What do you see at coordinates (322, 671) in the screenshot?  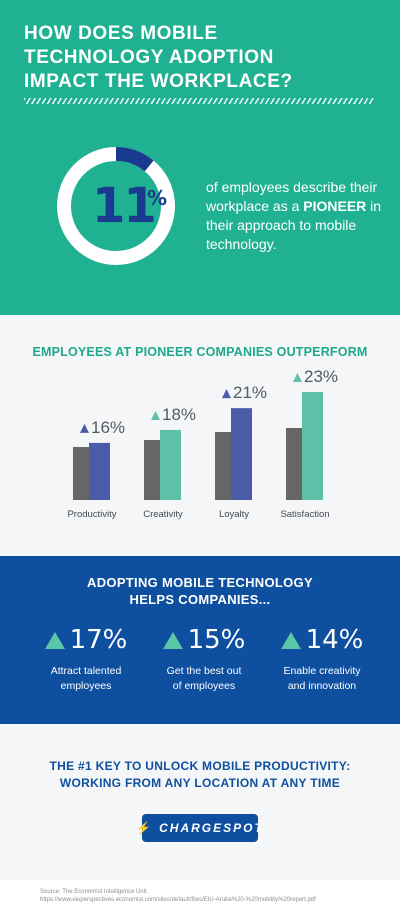 I see `stat-label-line: Enable creativity` at bounding box center [322, 671].